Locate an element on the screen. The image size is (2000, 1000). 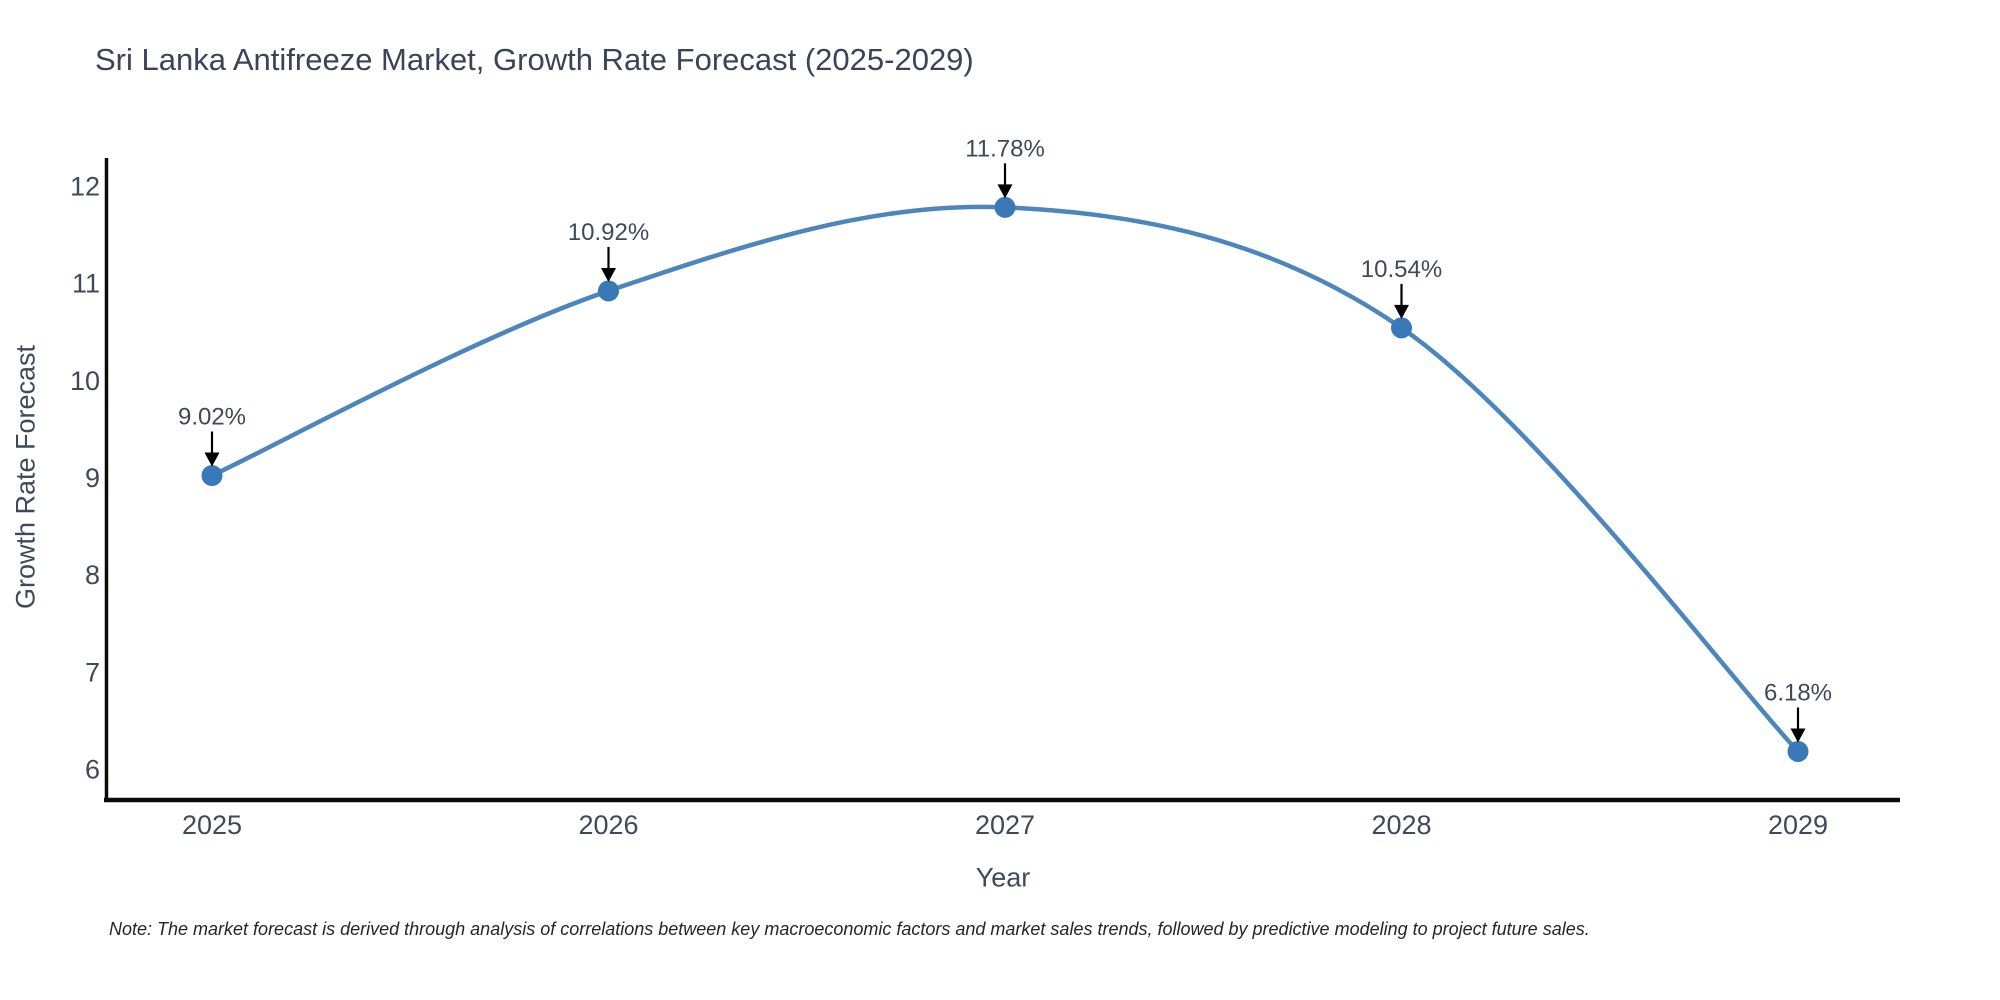
x-tick-label-2028: 2028 is located at coordinates (1401, 825).